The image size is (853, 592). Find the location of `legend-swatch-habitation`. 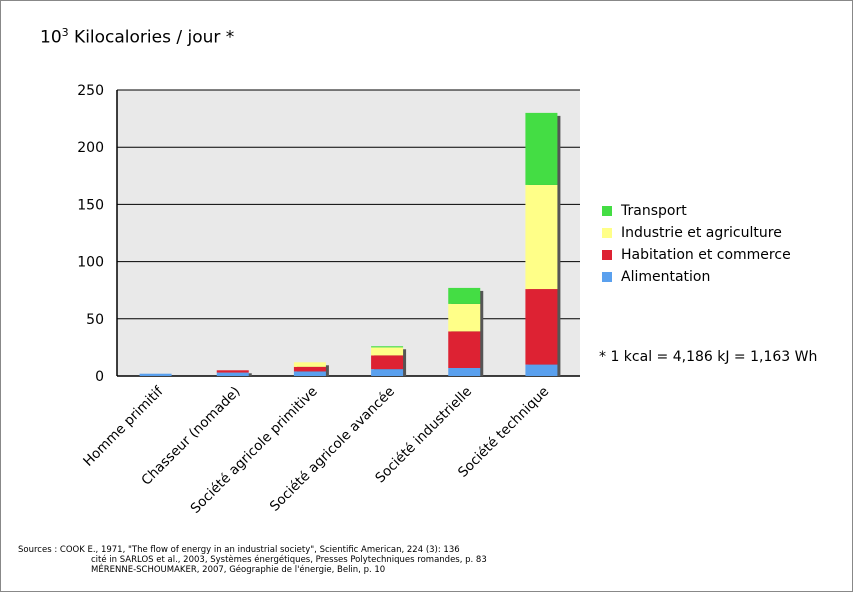

legend-swatch-habitation is located at coordinates (607, 255).